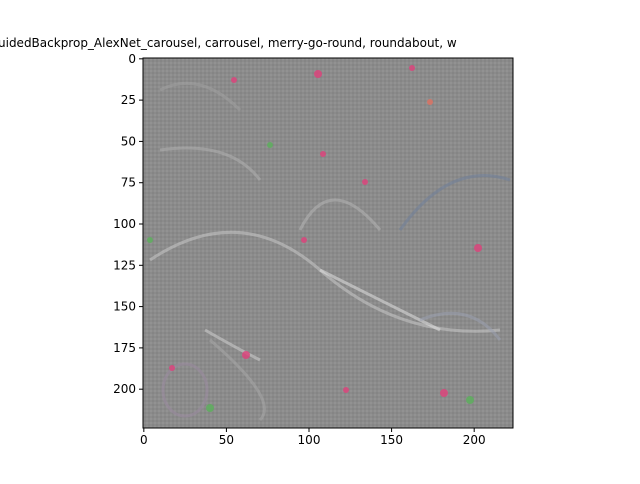  I want to click on x-tick-label: 200, so click(474, 440).